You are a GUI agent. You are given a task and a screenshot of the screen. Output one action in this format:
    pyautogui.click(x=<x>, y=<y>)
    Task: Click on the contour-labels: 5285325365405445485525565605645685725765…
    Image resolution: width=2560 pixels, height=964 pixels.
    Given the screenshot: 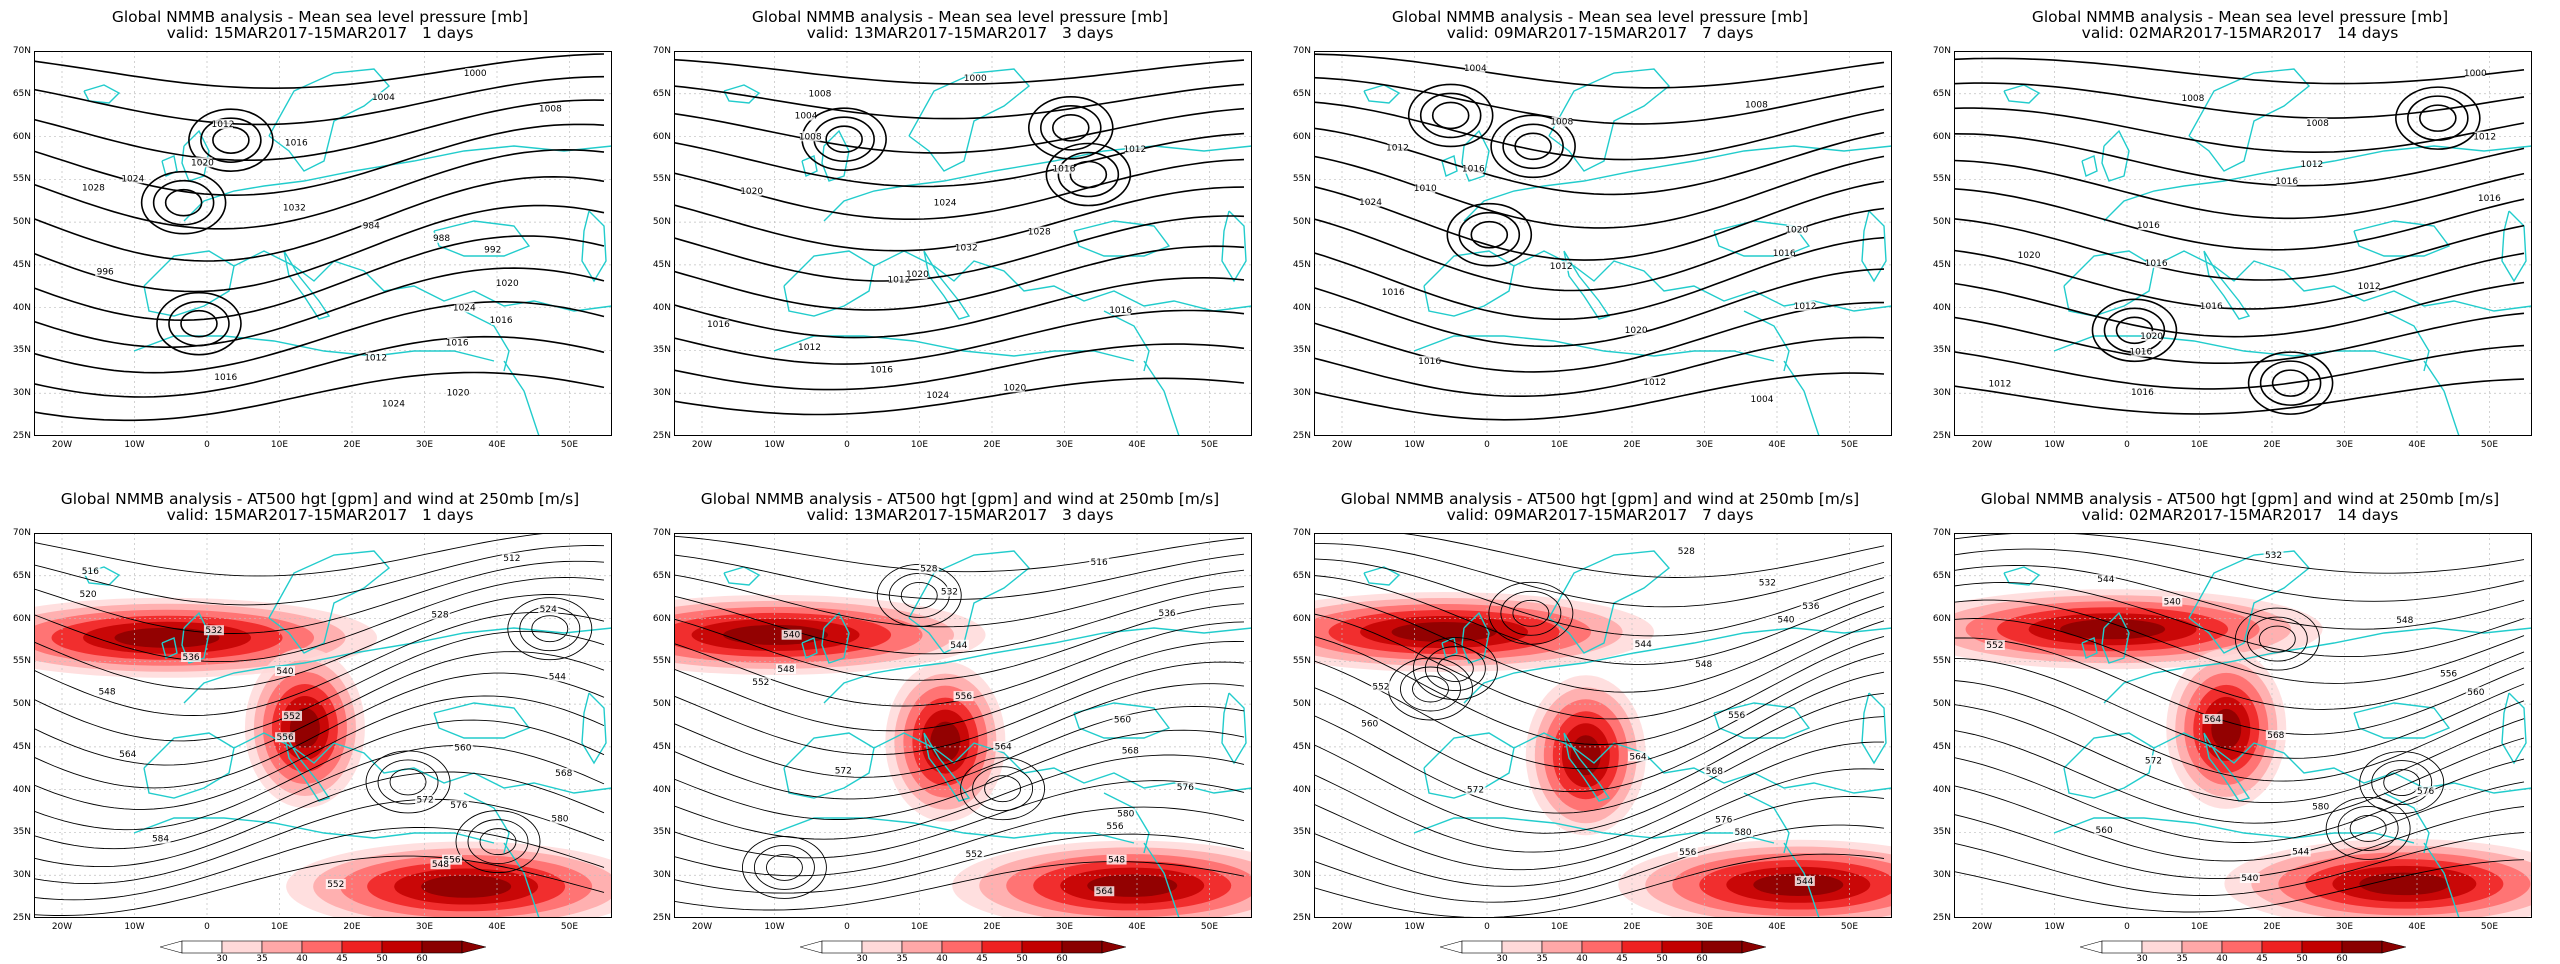 What is the action you would take?
    pyautogui.click(x=1590, y=716)
    